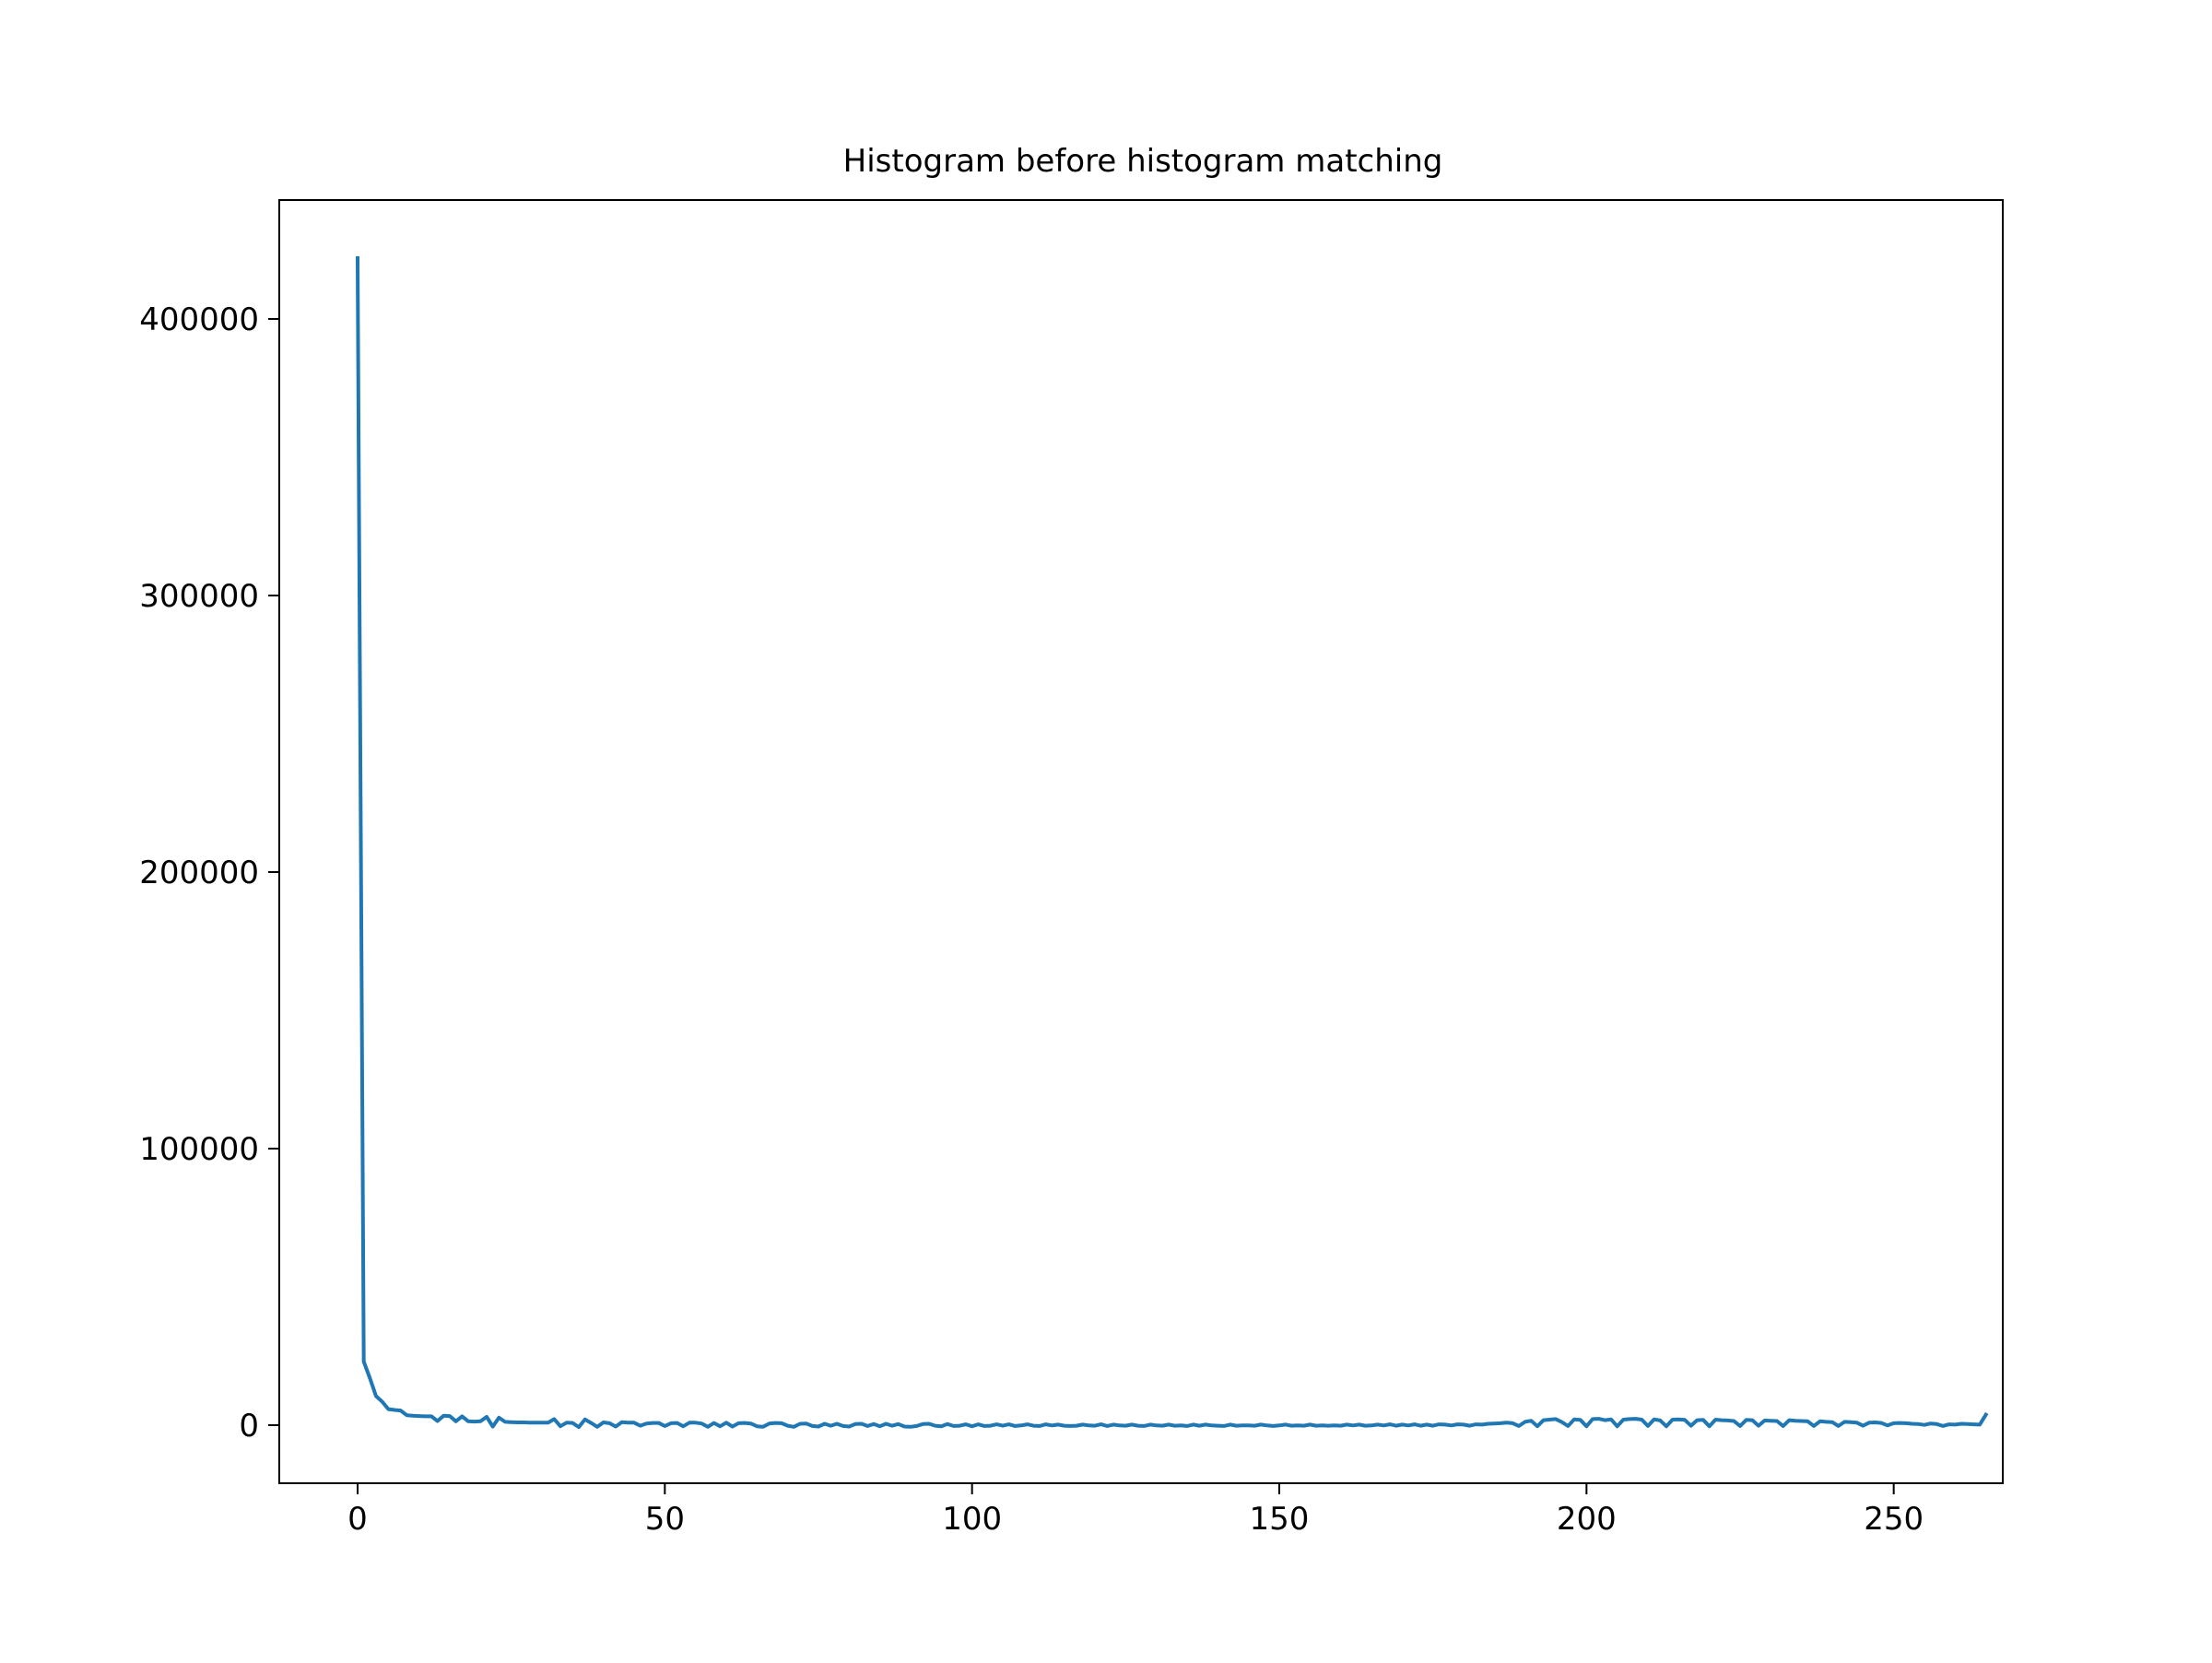  I want to click on y-tick-label: 200000, so click(199, 873).